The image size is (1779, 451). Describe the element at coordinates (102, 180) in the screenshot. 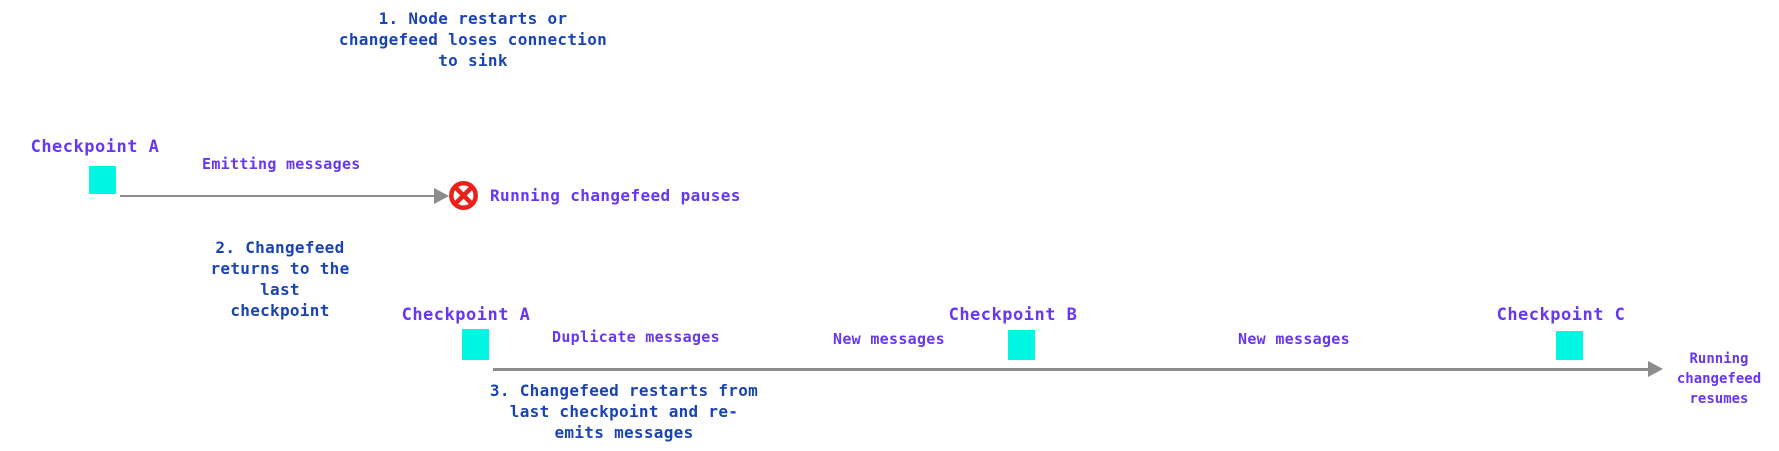

I see `checkpoint-a-marker-timeline1` at that location.